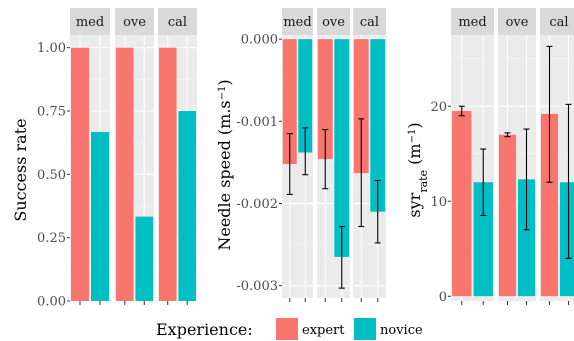 This screenshot has width=574, height=341. I want to click on y-tick-label: 0.25, so click(51, 238).